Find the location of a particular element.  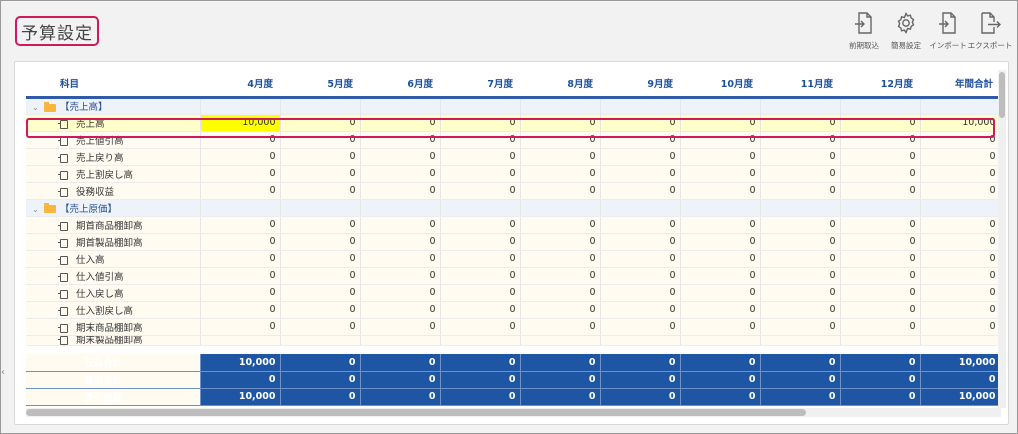

group-row: ⌄ 【売上高】 is located at coordinates (513, 106).